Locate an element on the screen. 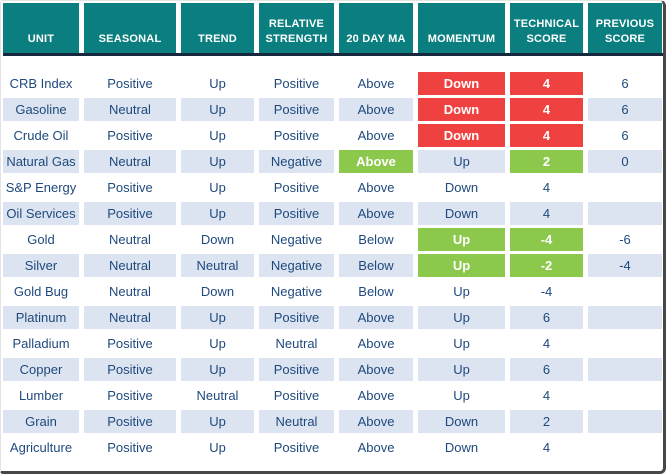 The width and height of the screenshot is (666, 474). table-row: Lumber Positive Neutral Positive Above Up 4 is located at coordinates (333, 395).